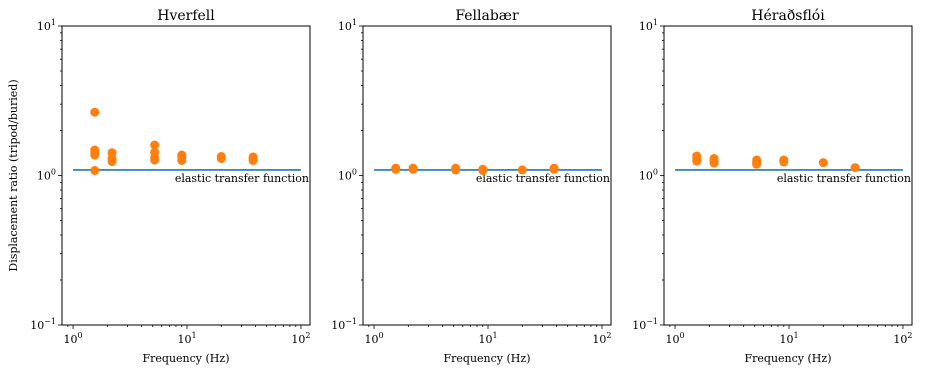 The image size is (927, 369). Describe the element at coordinates (186, 16) in the screenshot. I see `chart-title: Hverfell` at that location.